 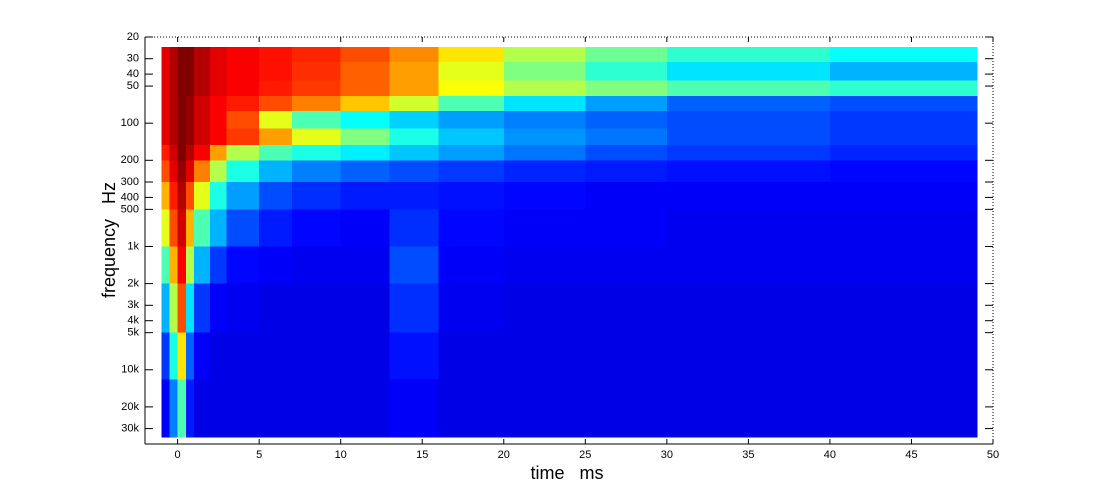 What do you see at coordinates (130, 197) in the screenshot?
I see `y-tick-label: 400` at bounding box center [130, 197].